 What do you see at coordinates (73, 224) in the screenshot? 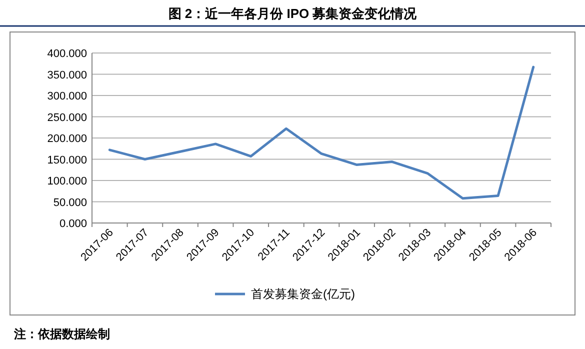
I see `y-tick-label: 0.000` at bounding box center [73, 224].